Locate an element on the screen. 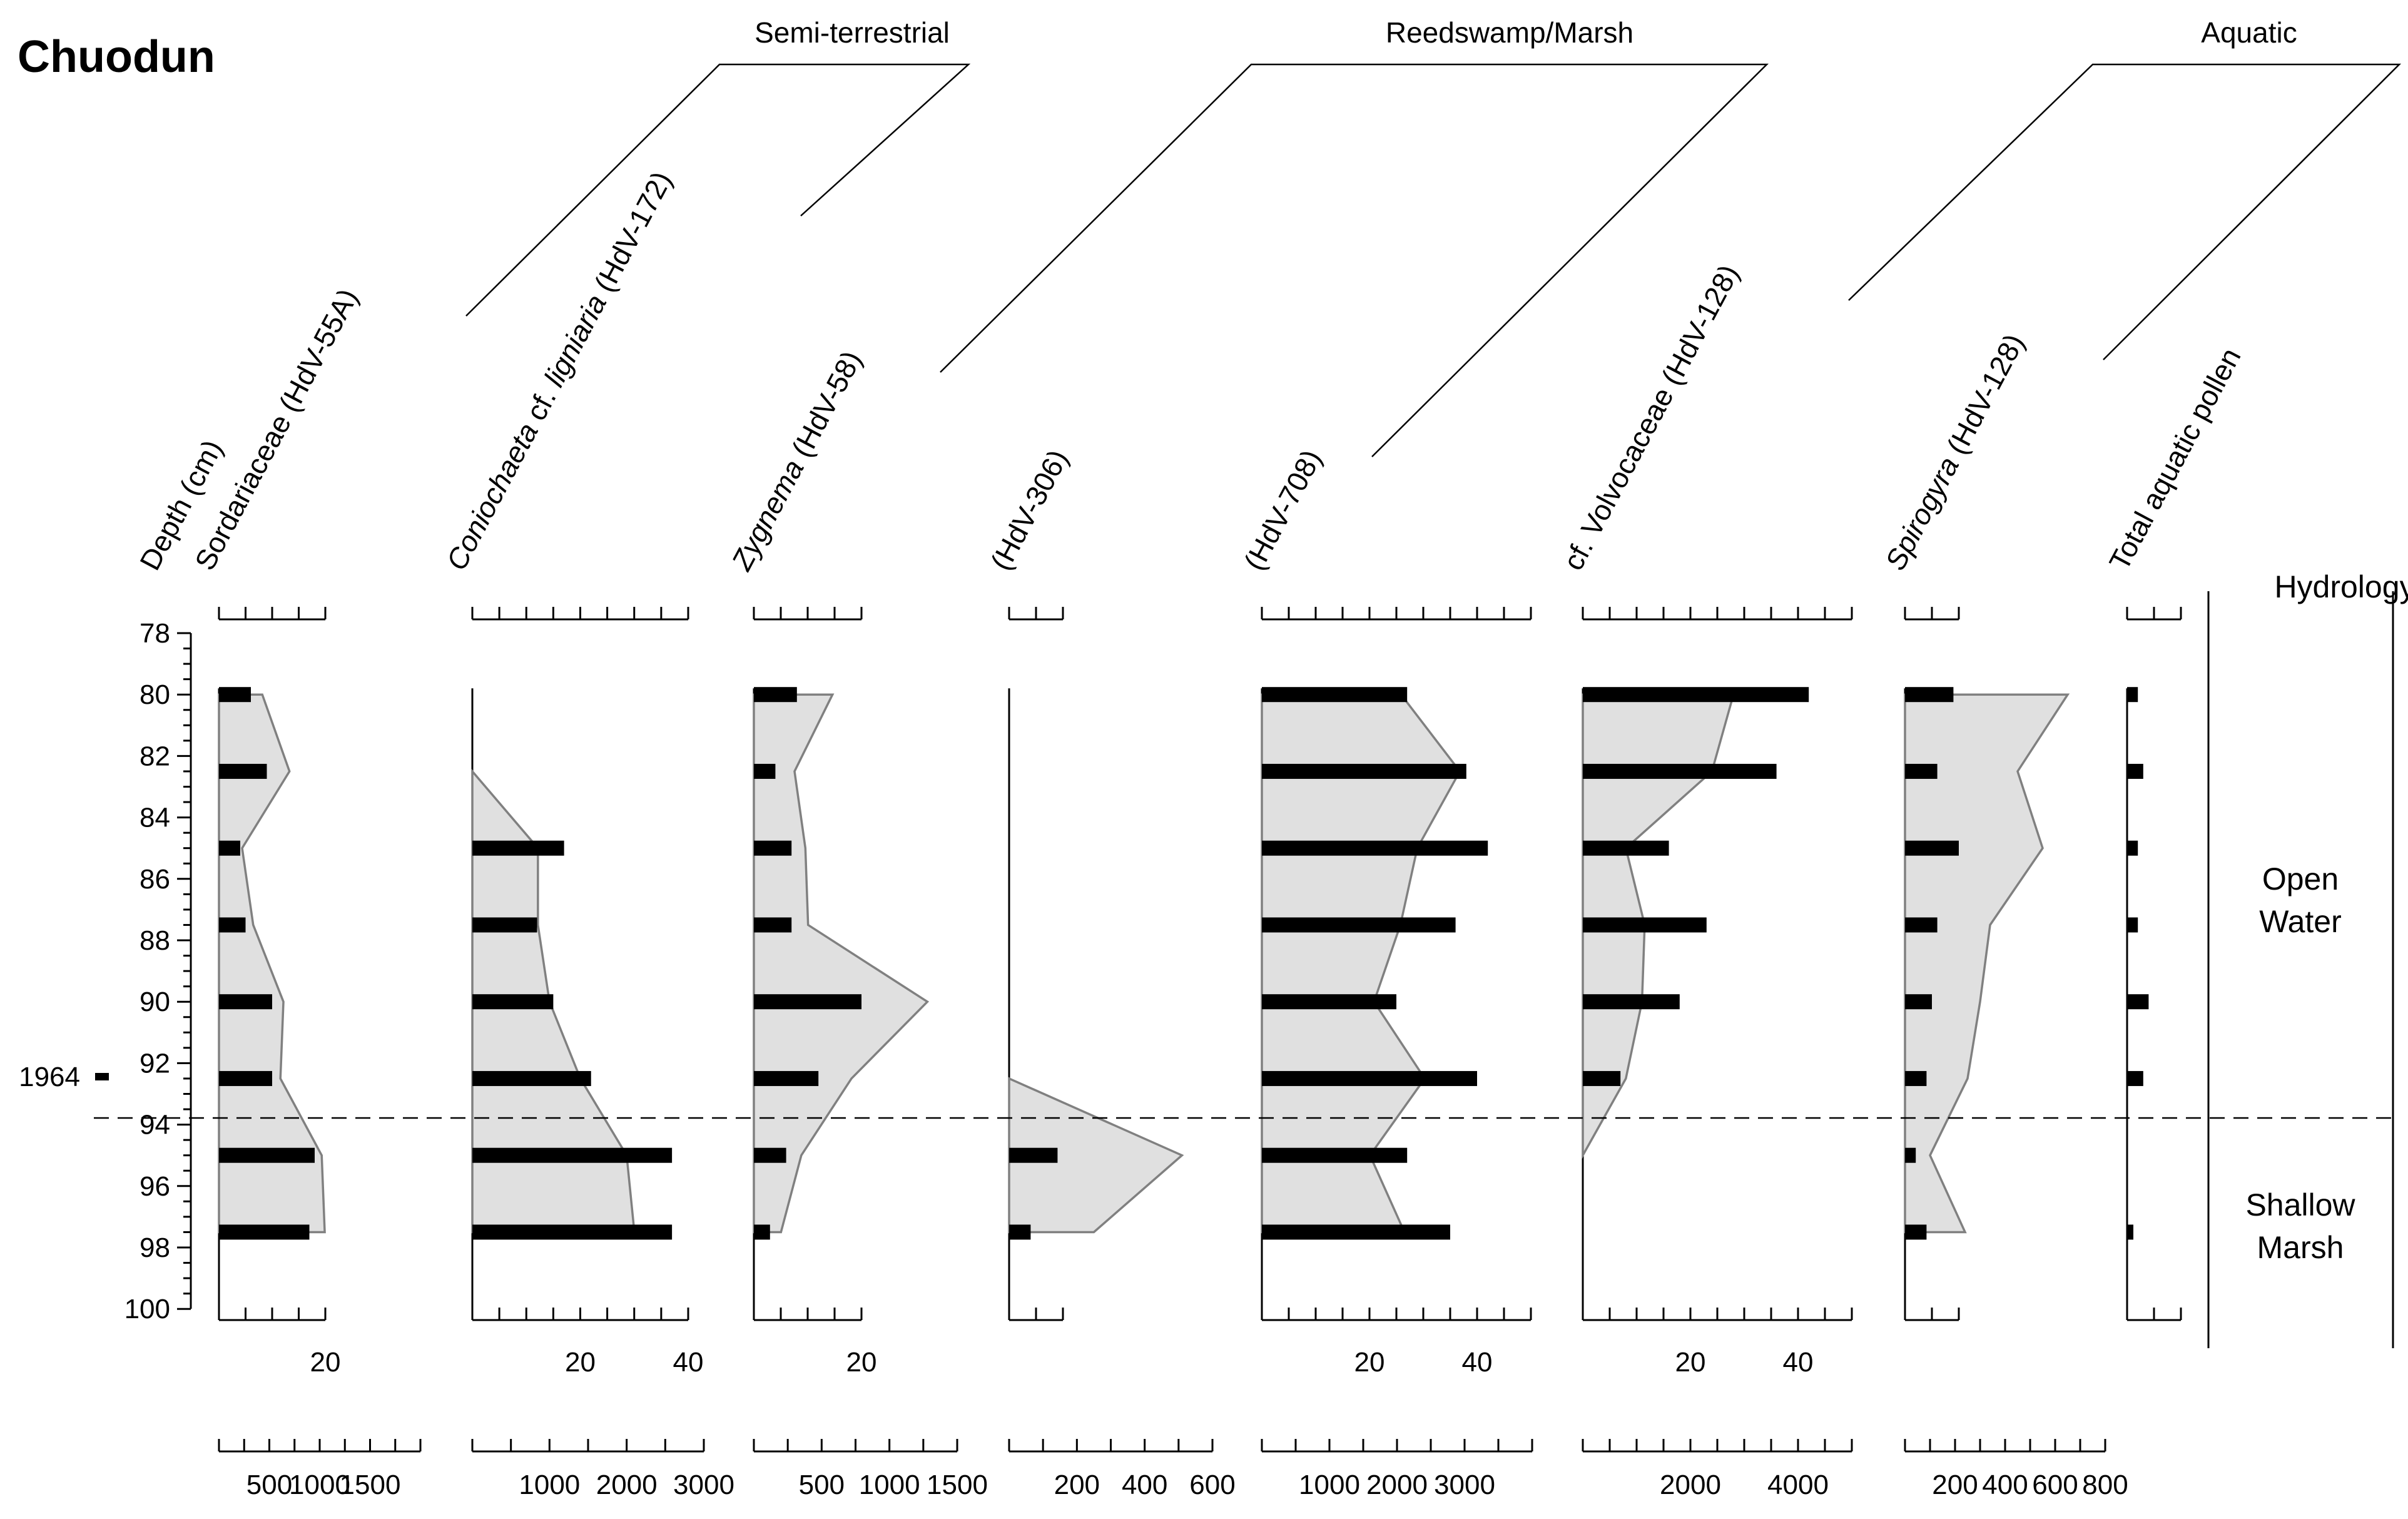 The height and width of the screenshot is (1519, 2408). taxon-label-text: Total aquatic pollen is located at coordinates (2175, 460).